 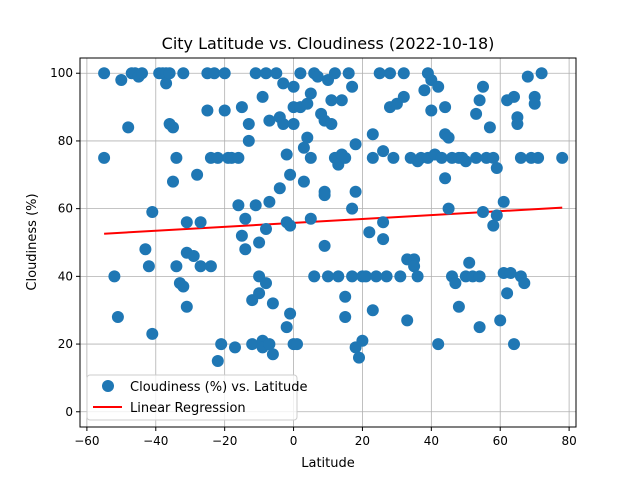 I want to click on legend-scatter-marker, so click(x=108, y=386).